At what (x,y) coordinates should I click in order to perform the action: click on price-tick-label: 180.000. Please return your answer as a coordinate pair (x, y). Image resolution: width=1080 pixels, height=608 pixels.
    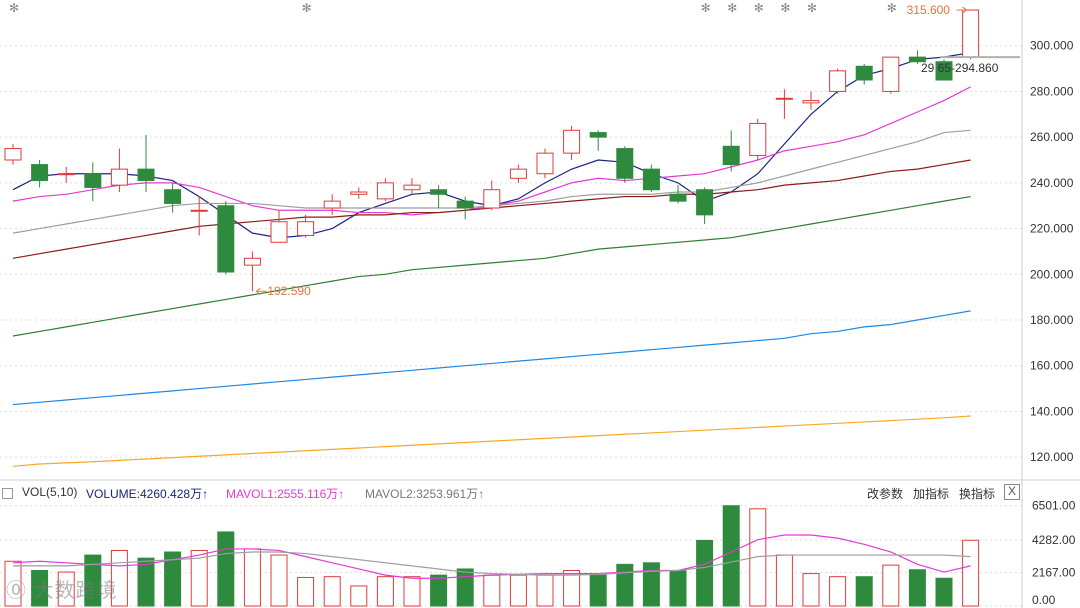
    Looking at the image, I should click on (1052, 320).